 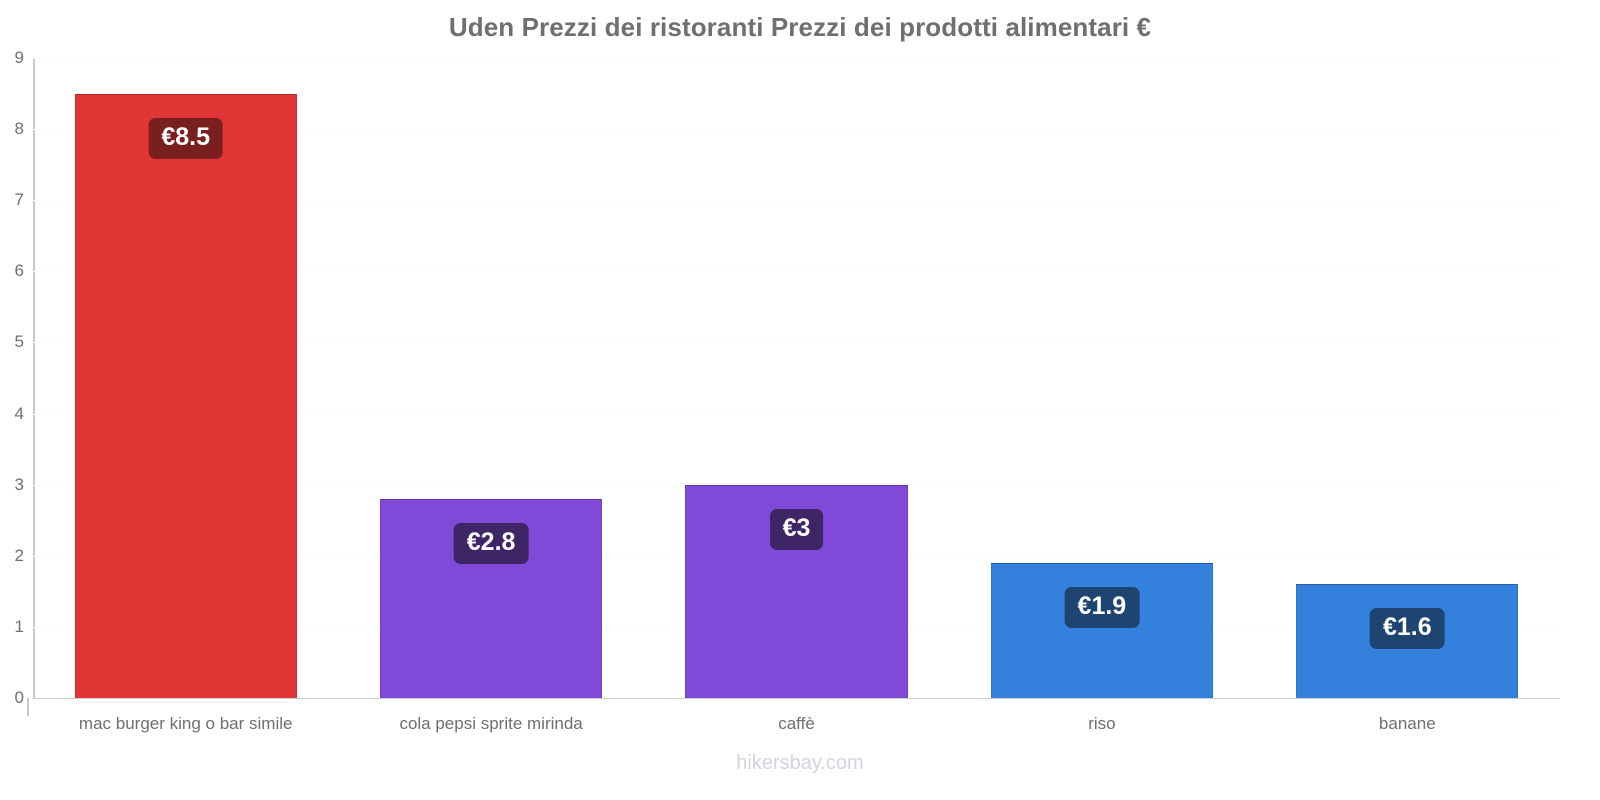 I want to click on attribution-footer: hikersbay.com, so click(x=800, y=763).